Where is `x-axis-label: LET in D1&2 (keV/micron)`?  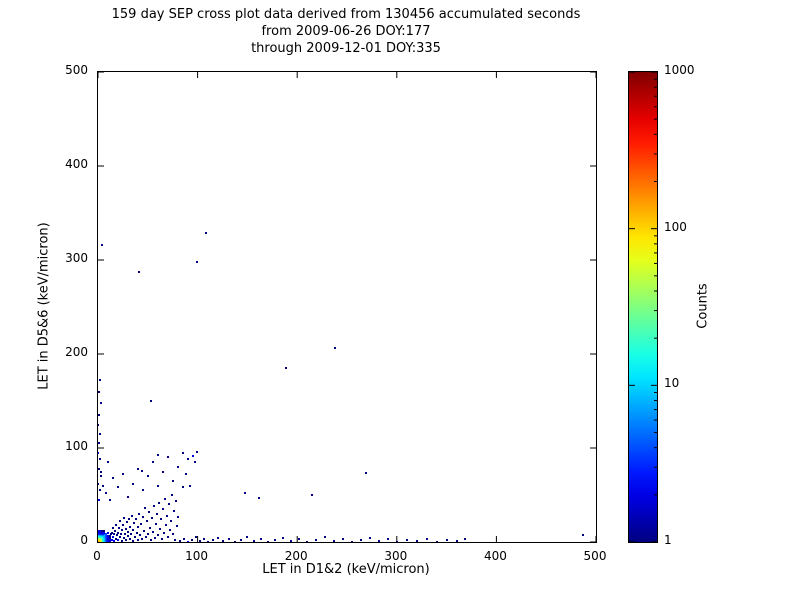 x-axis-label: LET in D1&2 (keV/micron) is located at coordinates (346, 569).